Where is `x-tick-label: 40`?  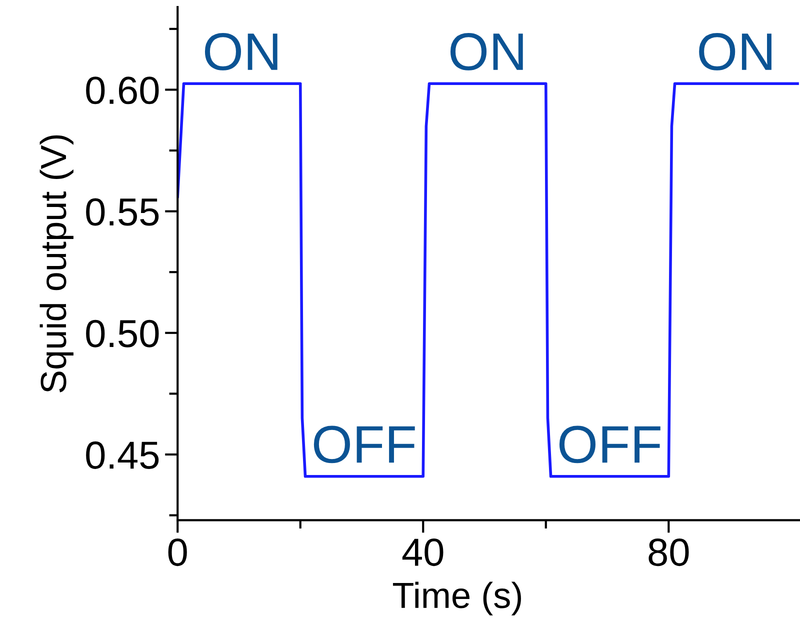 x-tick-label: 40 is located at coordinates (423, 552).